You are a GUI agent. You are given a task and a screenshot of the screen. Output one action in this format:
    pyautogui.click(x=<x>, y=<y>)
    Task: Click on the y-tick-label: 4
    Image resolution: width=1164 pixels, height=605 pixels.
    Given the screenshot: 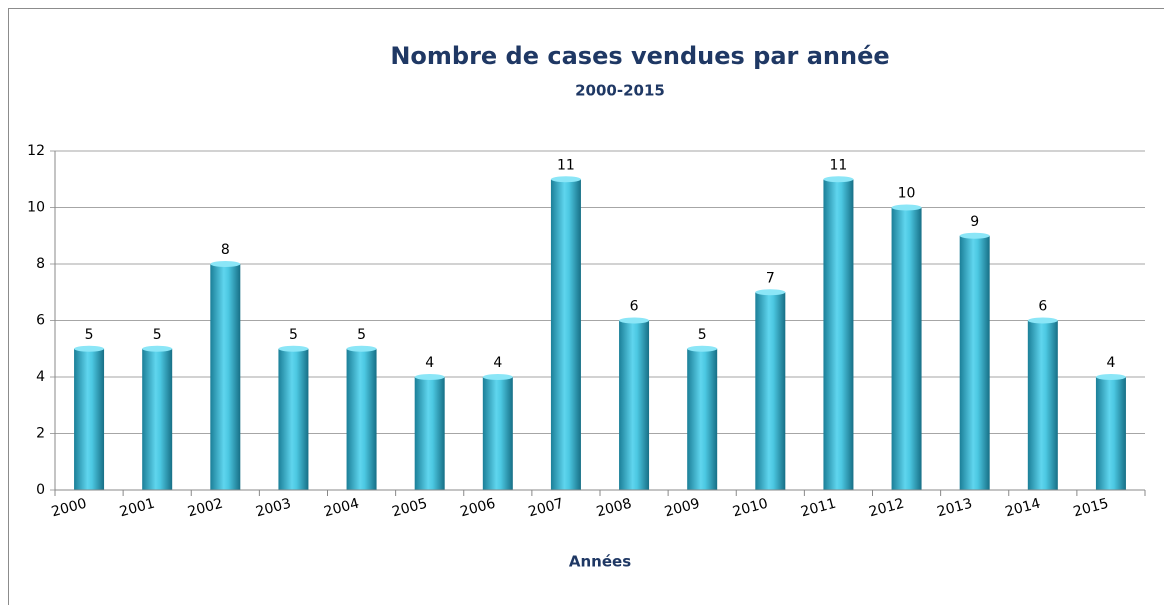 What is the action you would take?
    pyautogui.click(x=40, y=377)
    